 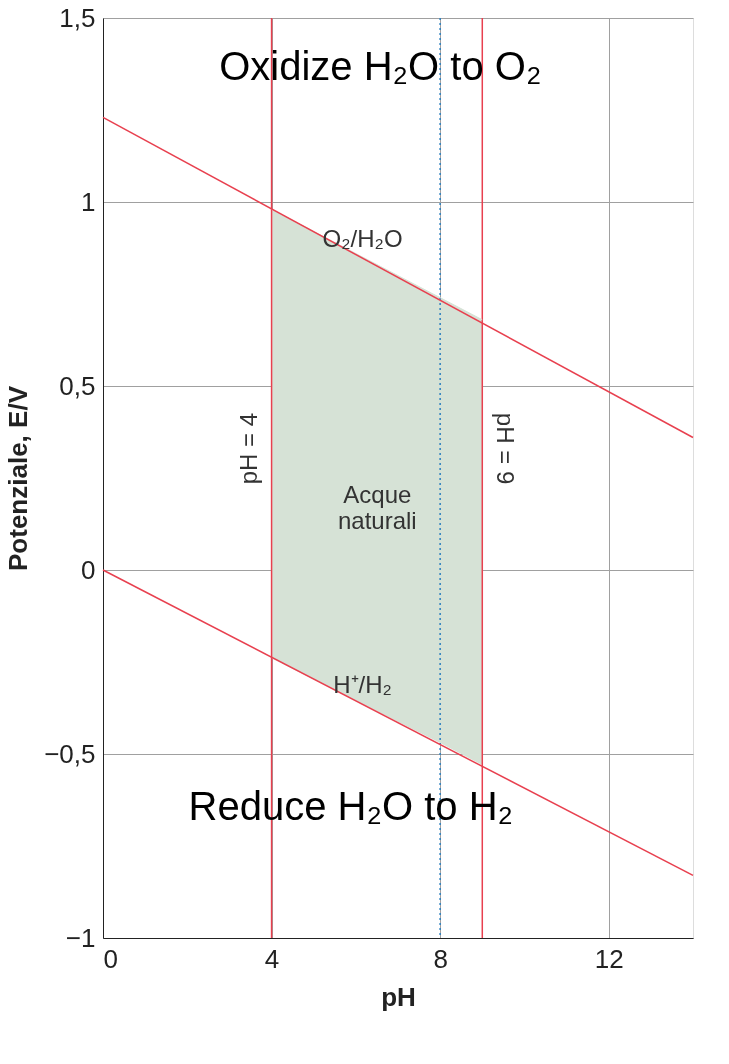 I want to click on series-label: H⁺/H₂, so click(x=362, y=685).